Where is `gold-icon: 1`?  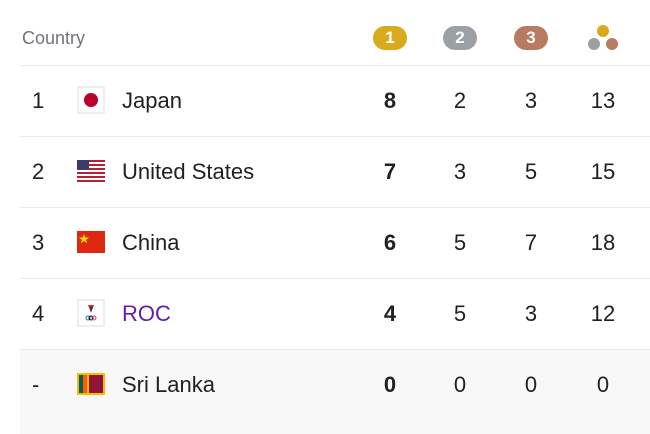 gold-icon: 1 is located at coordinates (390, 38).